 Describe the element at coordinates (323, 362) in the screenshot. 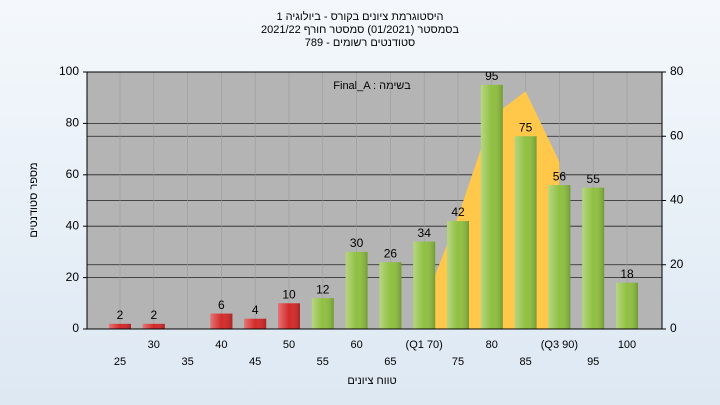

I see `x-tick-label: 55` at that location.